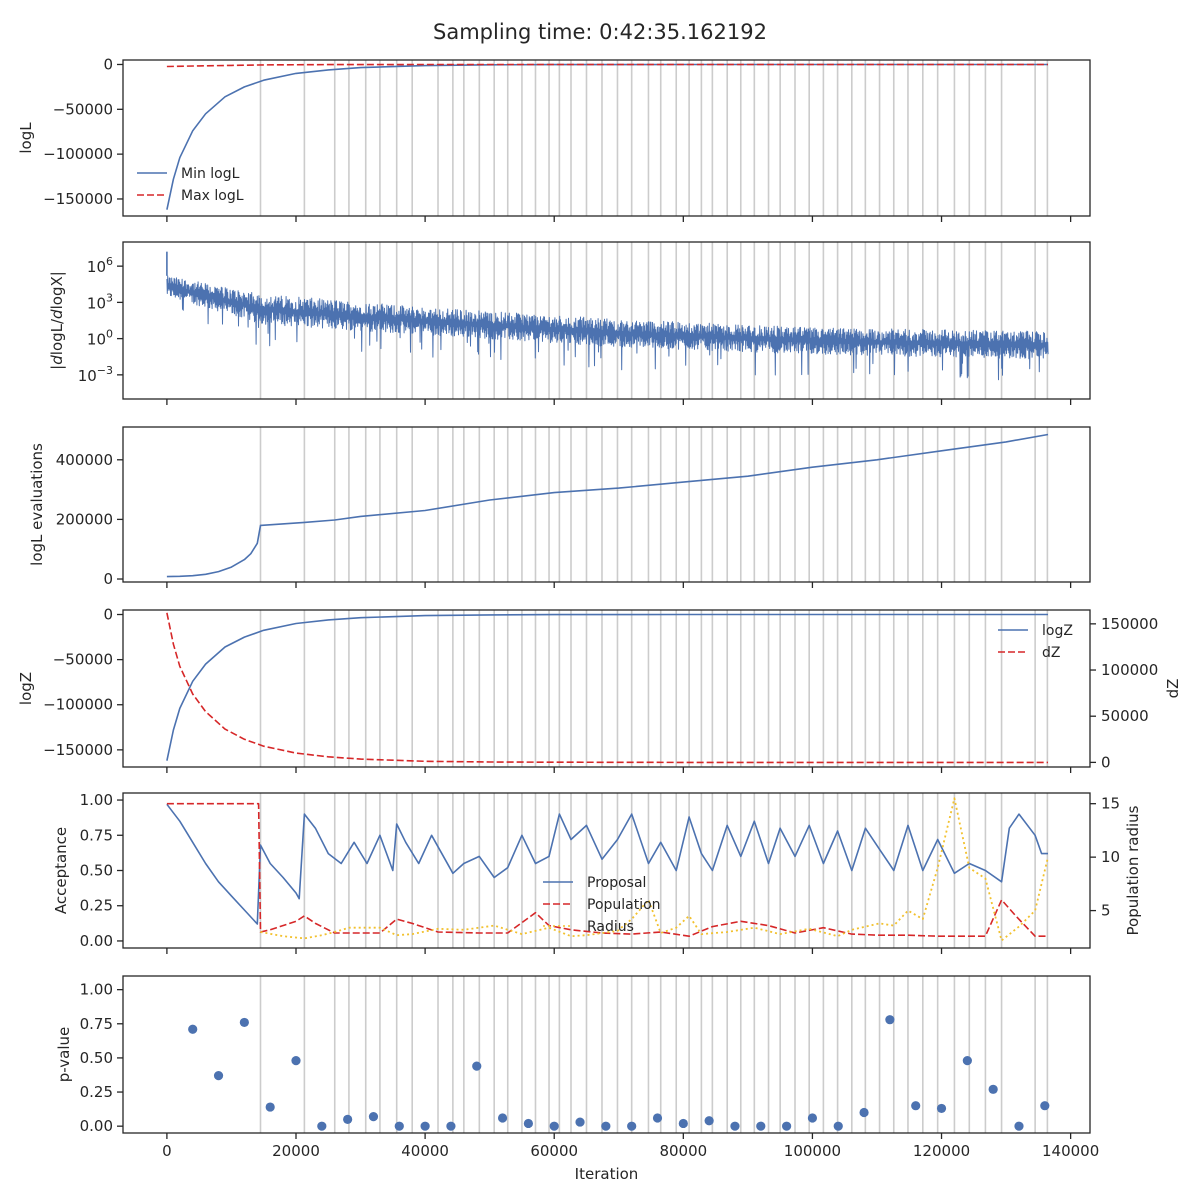  I want to click on plot-area-logZ, so click(607, 688).